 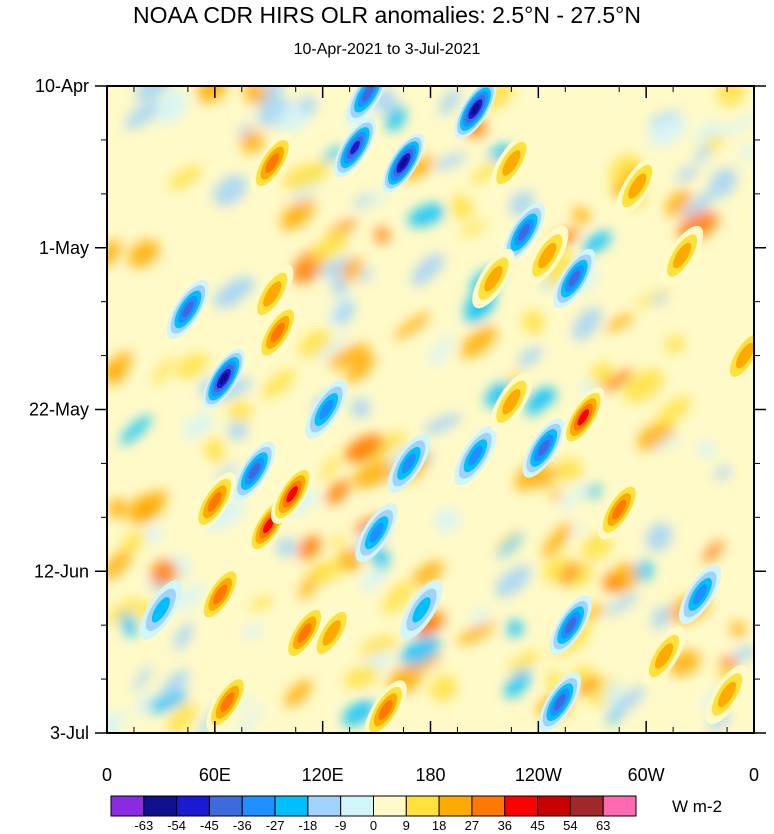 I want to click on colorbar-label: -9, so click(x=341, y=825).